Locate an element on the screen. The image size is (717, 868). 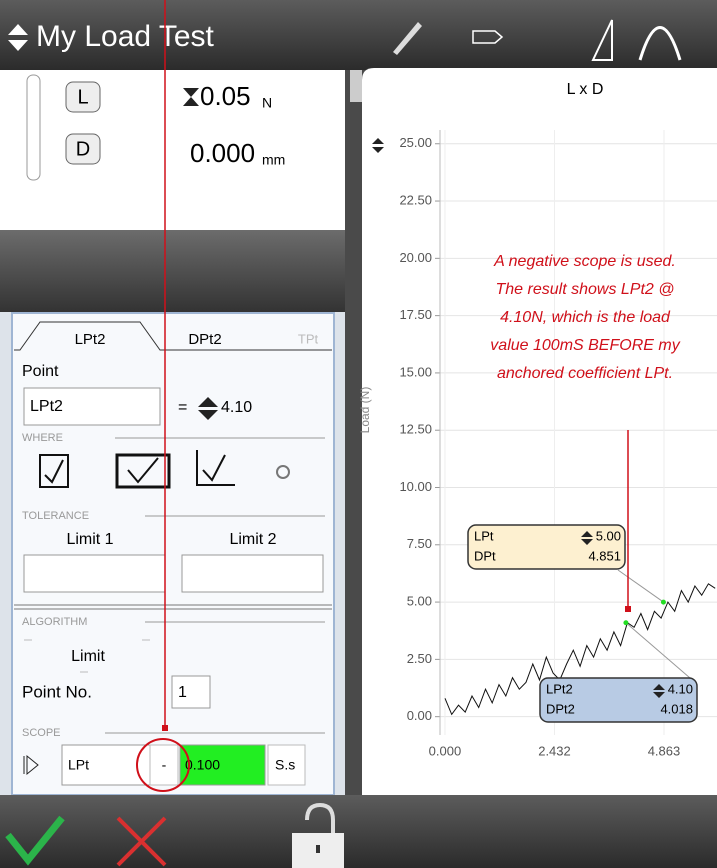
reading-value: 0.000 is located at coordinates (222, 153).